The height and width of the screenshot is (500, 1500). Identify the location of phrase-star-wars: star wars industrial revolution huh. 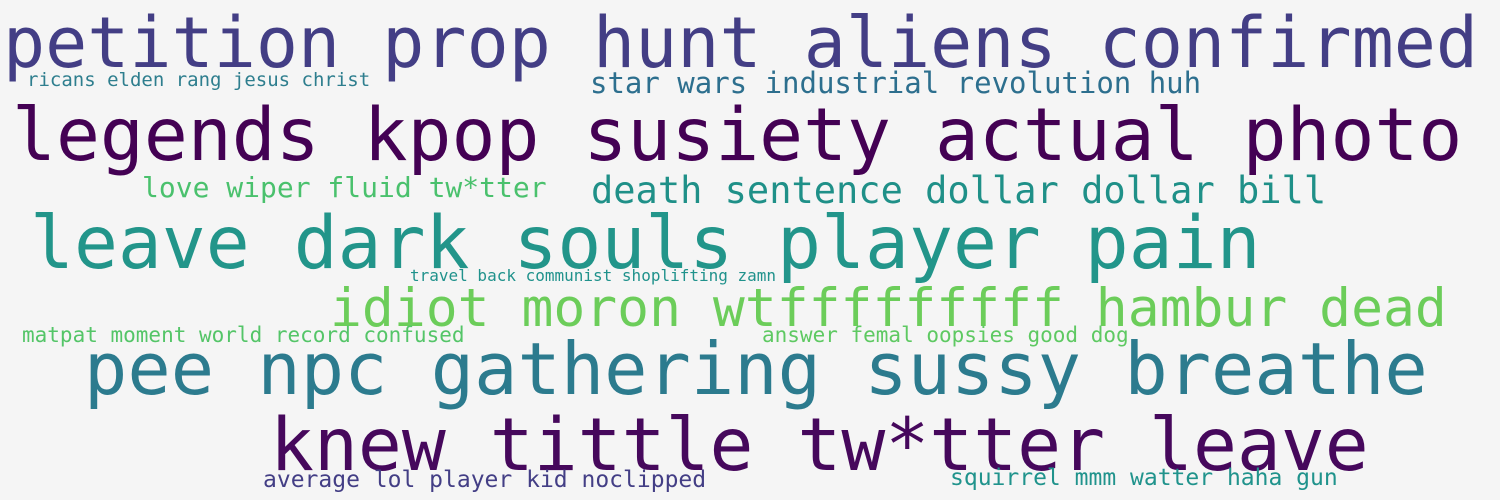
(896, 83).